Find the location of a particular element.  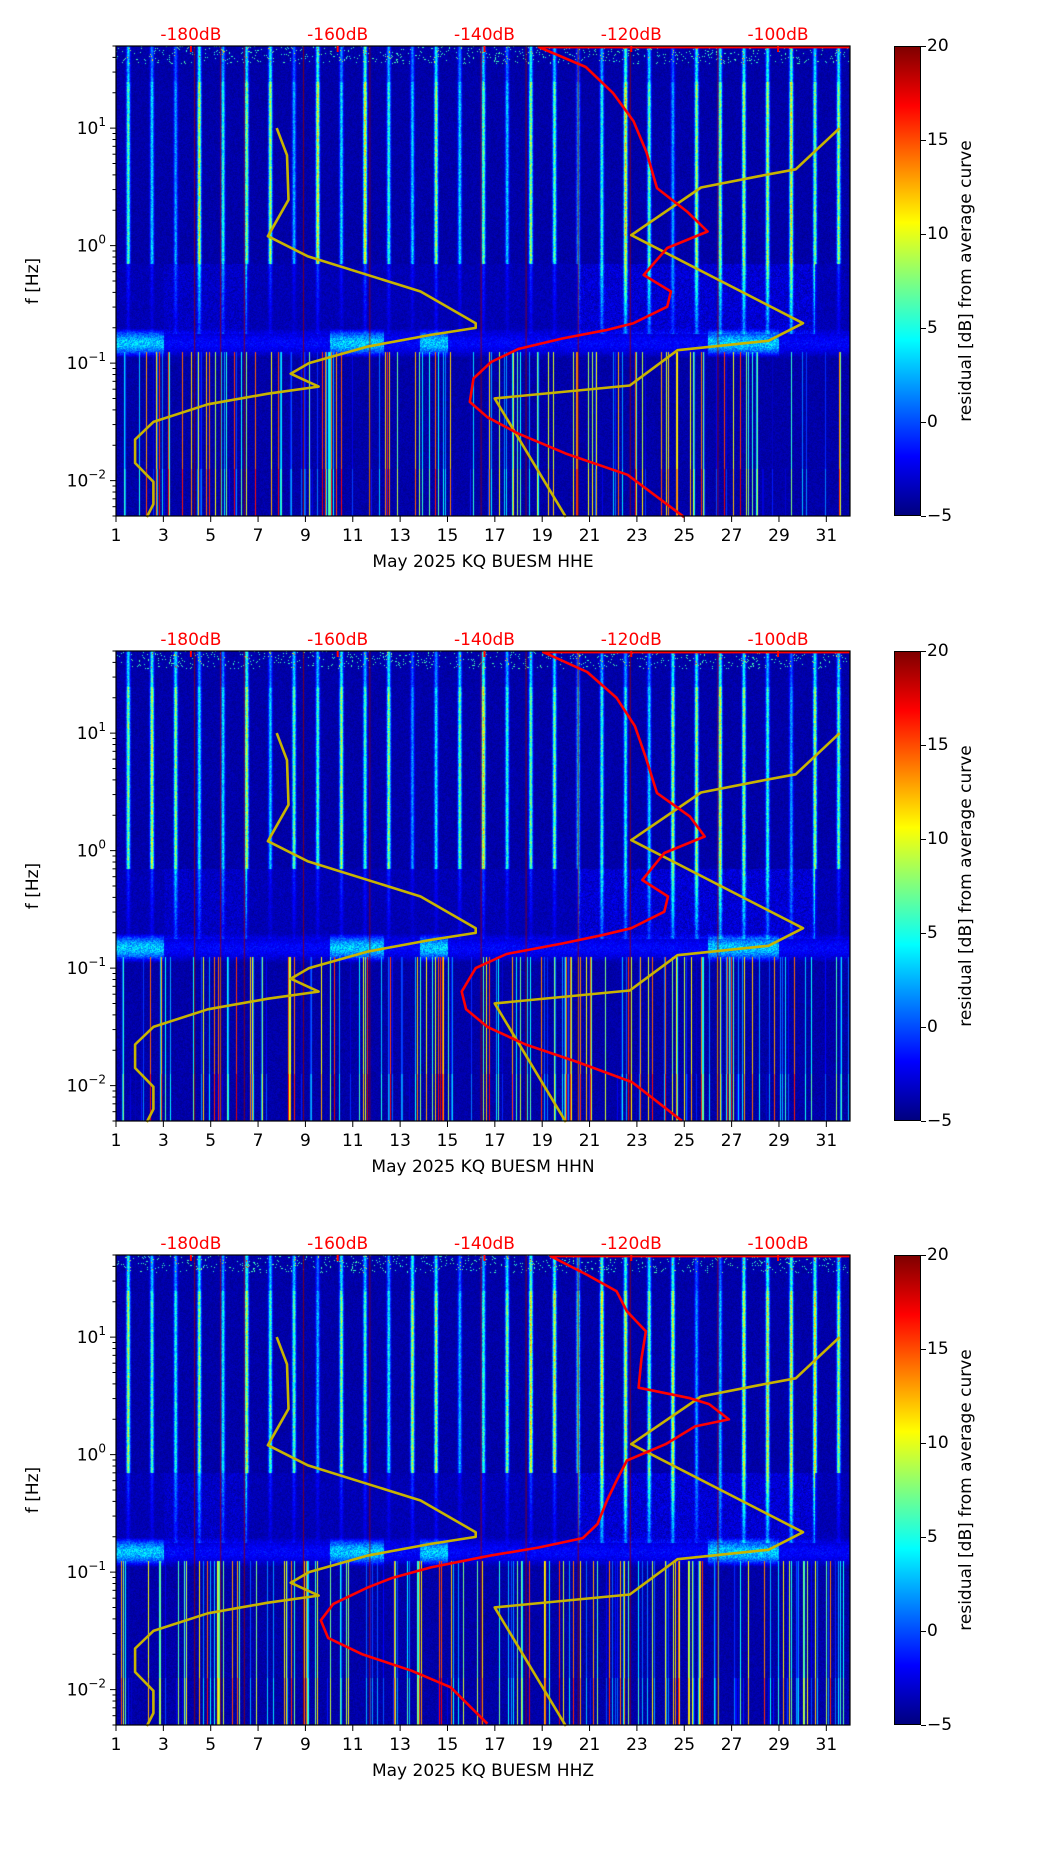

colorbar-tick-label: 5 is located at coordinates (929, 933).